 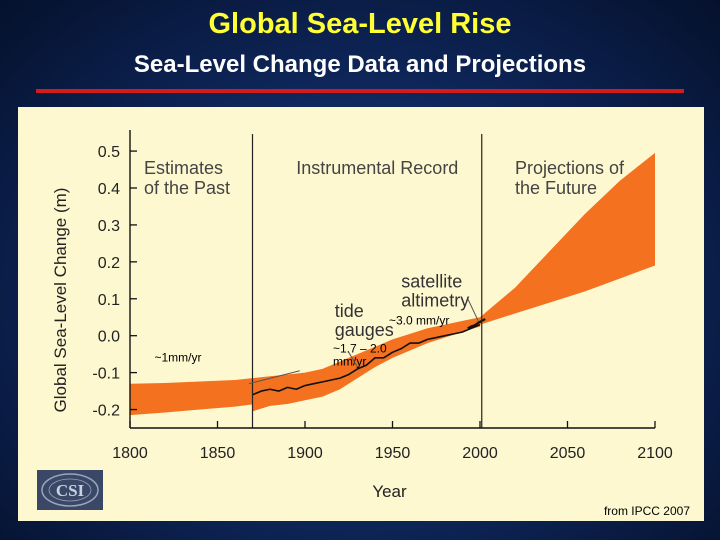 I want to click on y-tick-label: 0.4, so click(x=109, y=189).